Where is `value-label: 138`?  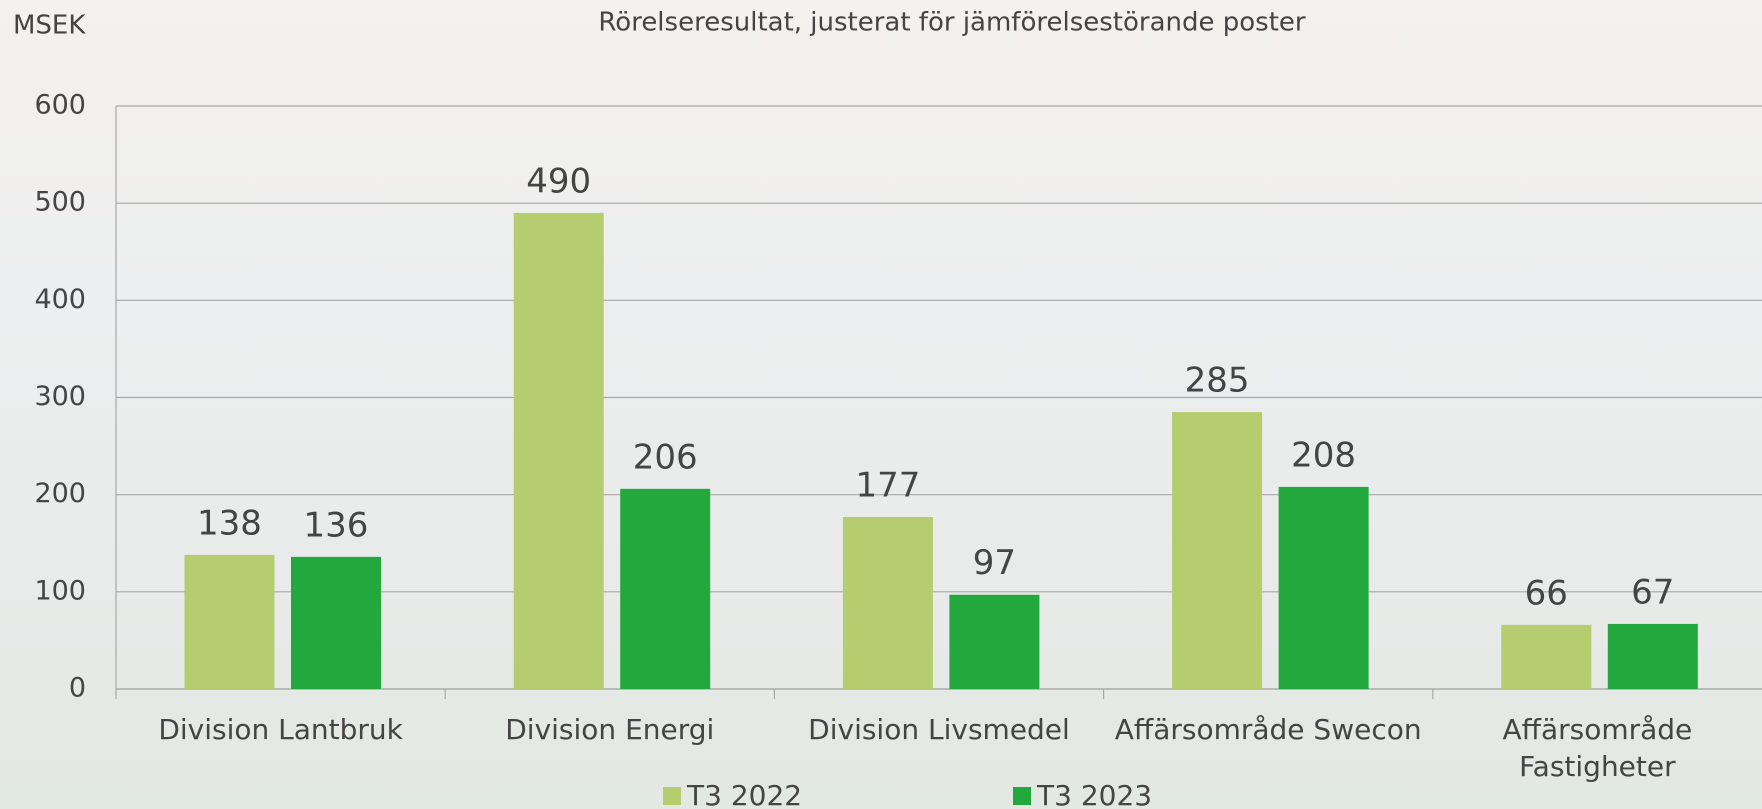 value-label: 138 is located at coordinates (229, 523).